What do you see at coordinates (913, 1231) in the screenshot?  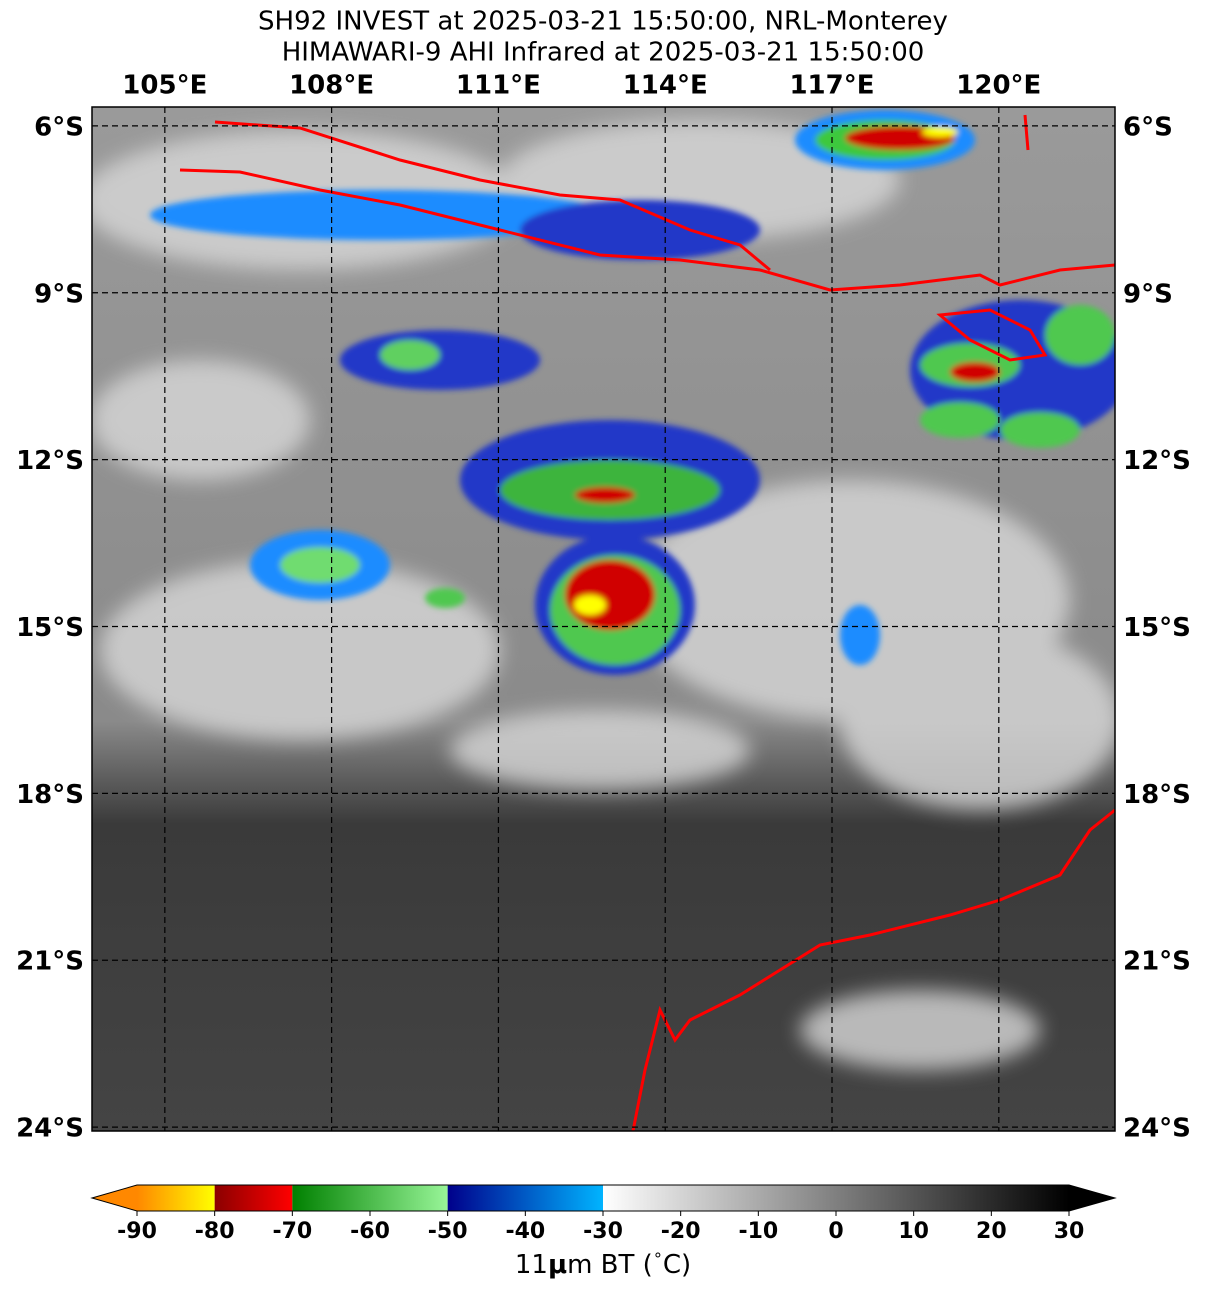 I see `colorbar-tick-label: 10` at bounding box center [913, 1231].